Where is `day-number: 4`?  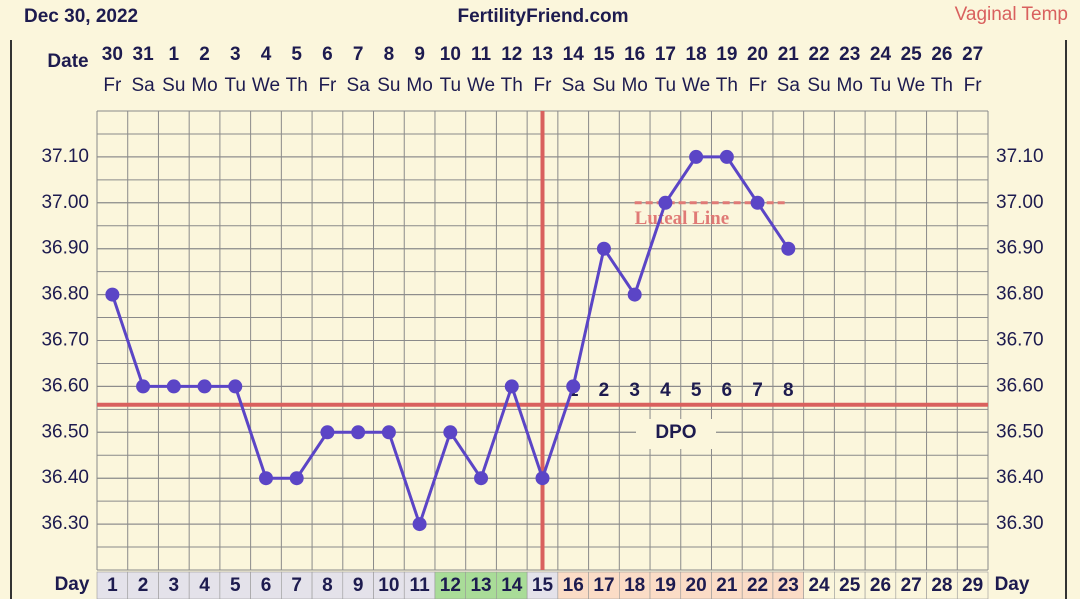 day-number: 4 is located at coordinates (204, 585).